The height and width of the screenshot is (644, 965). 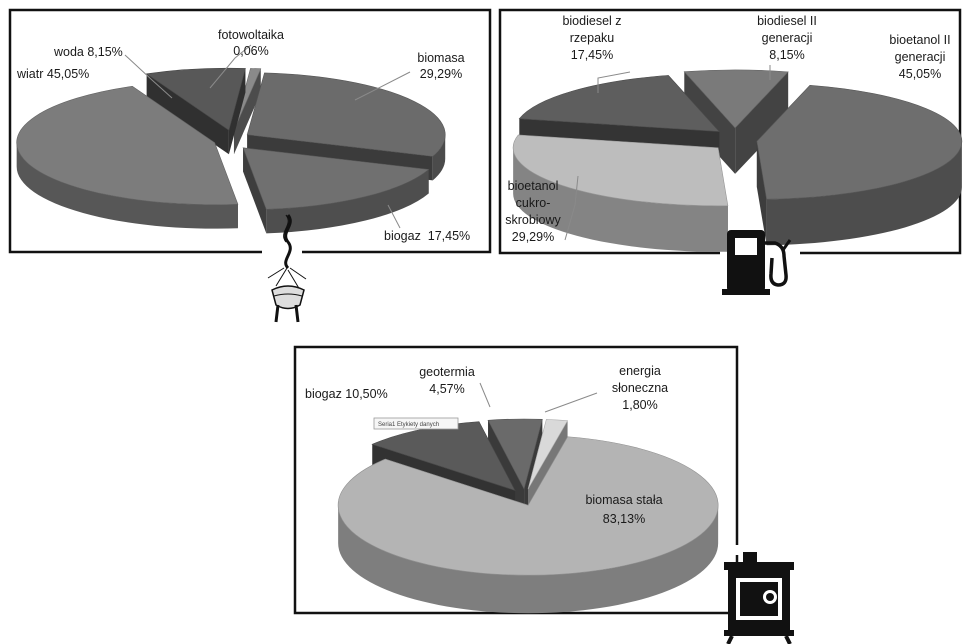 I want to click on power-plug-icon, so click(x=287, y=268).